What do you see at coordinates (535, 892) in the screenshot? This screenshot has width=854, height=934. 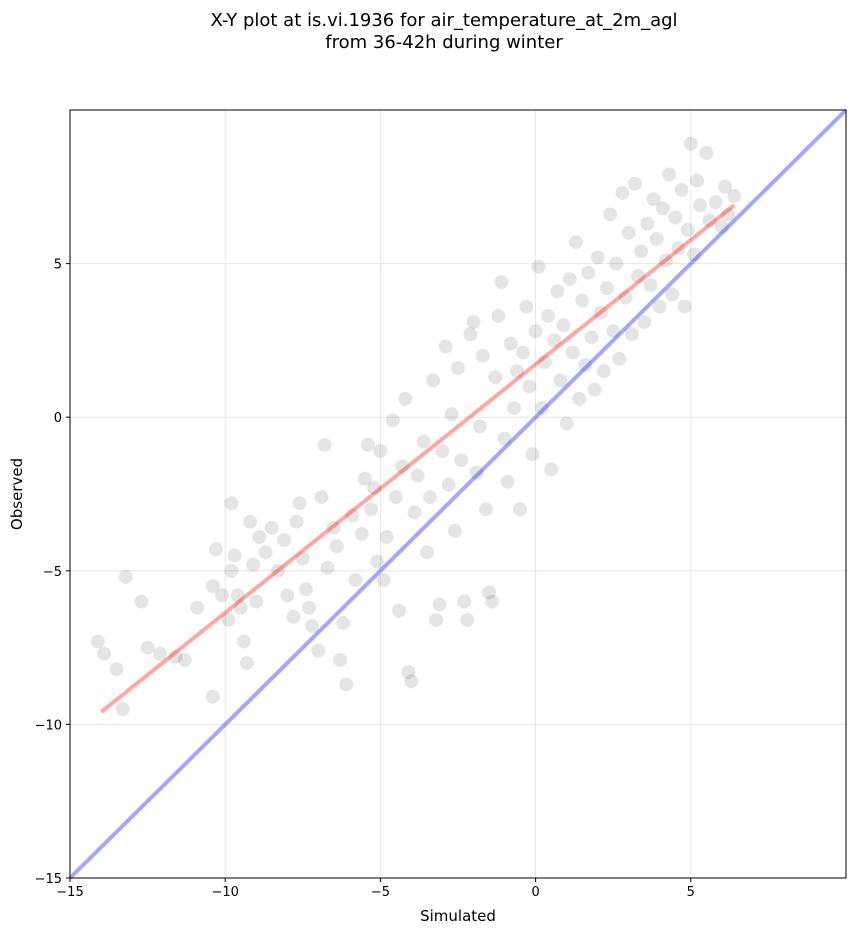 I see `x-tick-label: 0` at bounding box center [535, 892].